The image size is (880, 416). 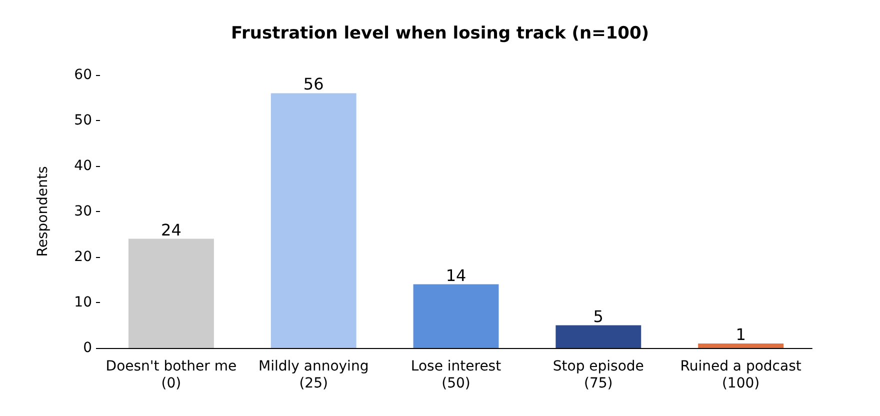 What do you see at coordinates (598, 375) in the screenshot?
I see `x-tick-label: Stop episode (75)` at bounding box center [598, 375].